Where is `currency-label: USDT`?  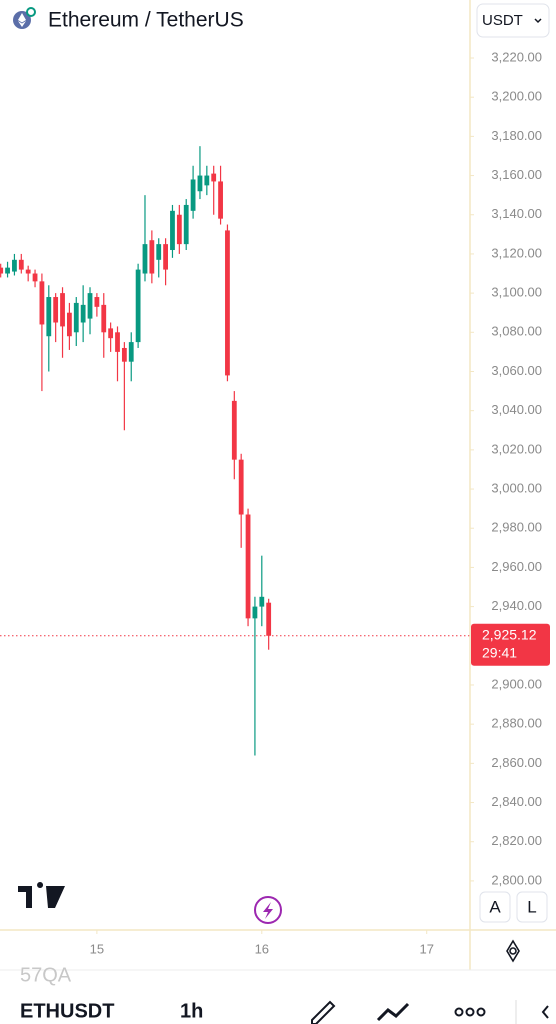 currency-label: USDT is located at coordinates (502, 20).